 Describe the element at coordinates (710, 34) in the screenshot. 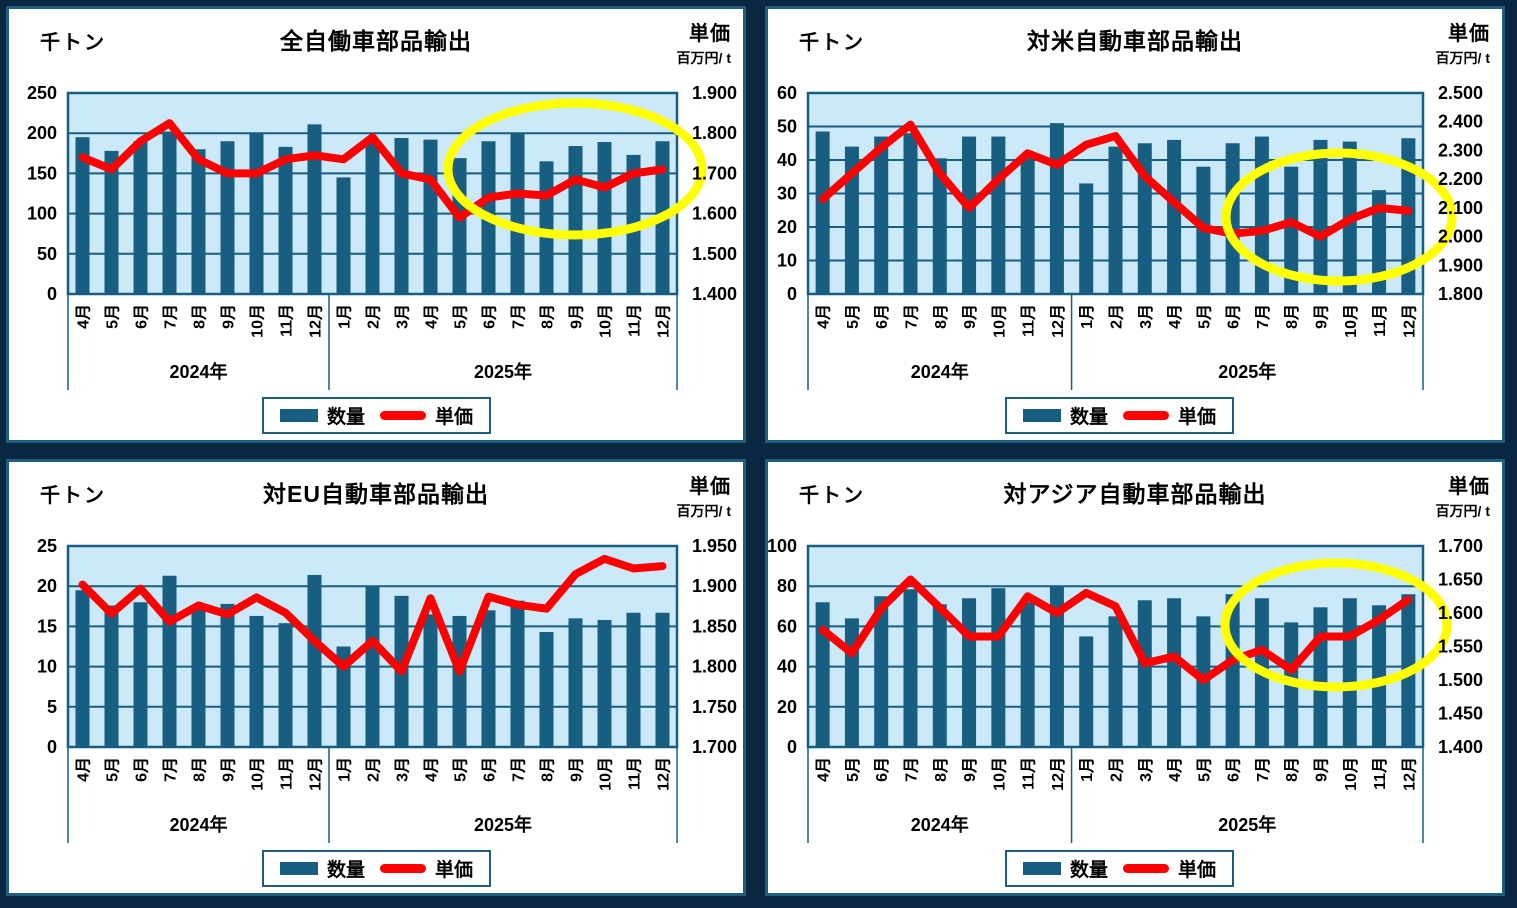

I see `right-axis-unit-main: 単価` at that location.